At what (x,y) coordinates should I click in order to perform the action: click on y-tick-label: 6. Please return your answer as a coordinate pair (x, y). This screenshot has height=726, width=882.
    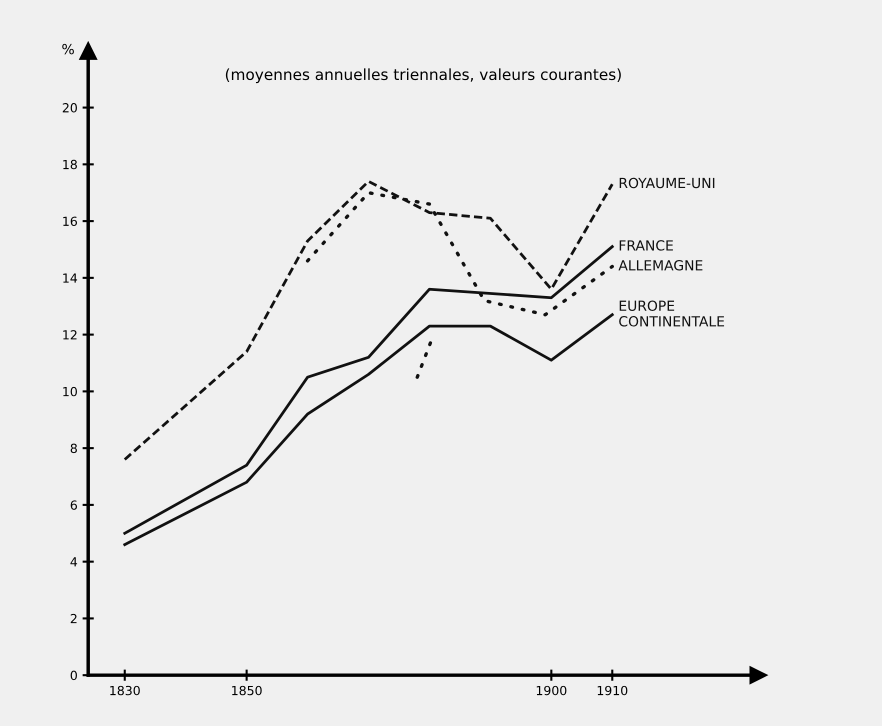
    Looking at the image, I should click on (73, 505).